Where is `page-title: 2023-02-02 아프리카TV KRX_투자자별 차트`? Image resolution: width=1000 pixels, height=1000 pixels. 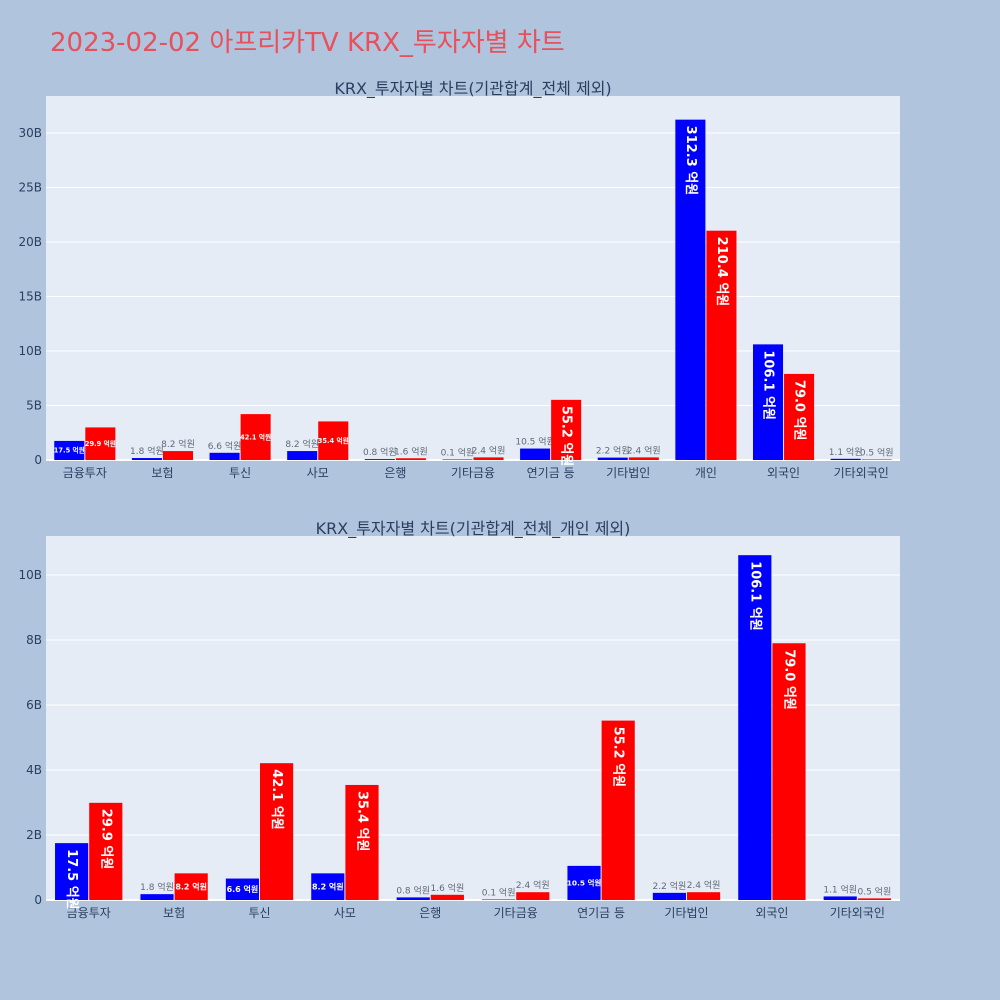 page-title: 2023-02-02 아프리카TV KRX_투자자별 차트 is located at coordinates (307, 43).